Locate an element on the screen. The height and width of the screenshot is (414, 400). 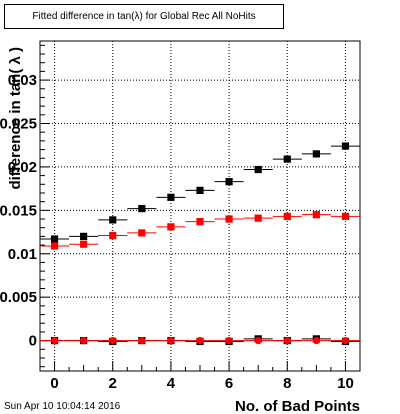
y-tick-label: 0.02 is located at coordinates (22, 167).